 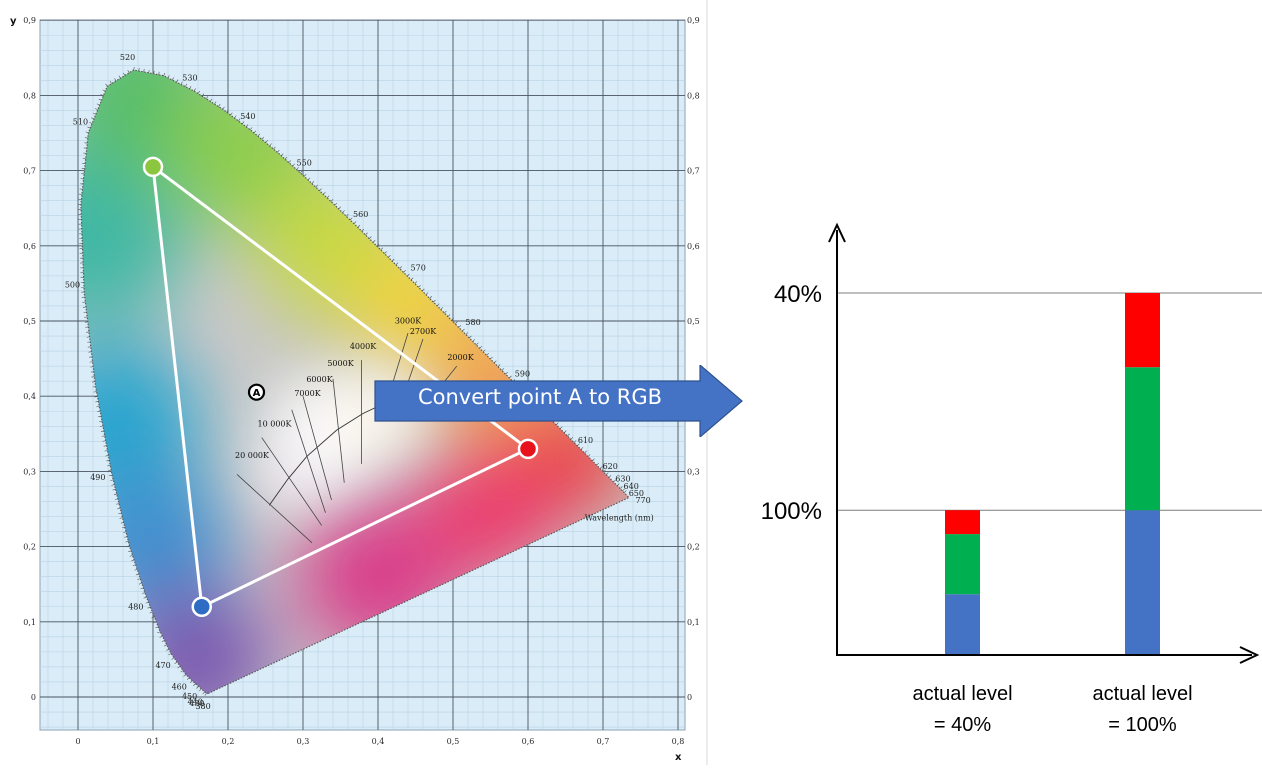 I want to click on y-tick-label: 0,4, so click(x=29, y=396).